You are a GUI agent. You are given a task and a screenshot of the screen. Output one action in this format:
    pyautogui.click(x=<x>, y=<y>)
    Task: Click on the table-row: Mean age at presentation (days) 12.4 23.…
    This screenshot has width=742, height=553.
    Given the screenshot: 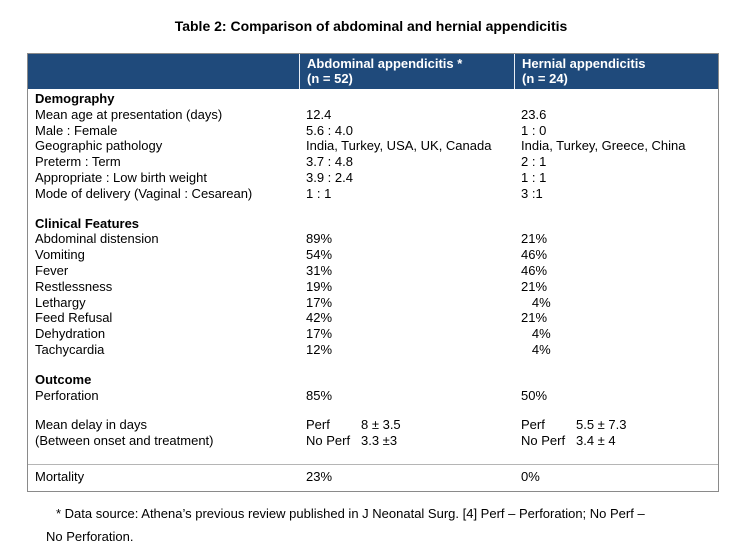 What is the action you would take?
    pyautogui.click(x=373, y=115)
    